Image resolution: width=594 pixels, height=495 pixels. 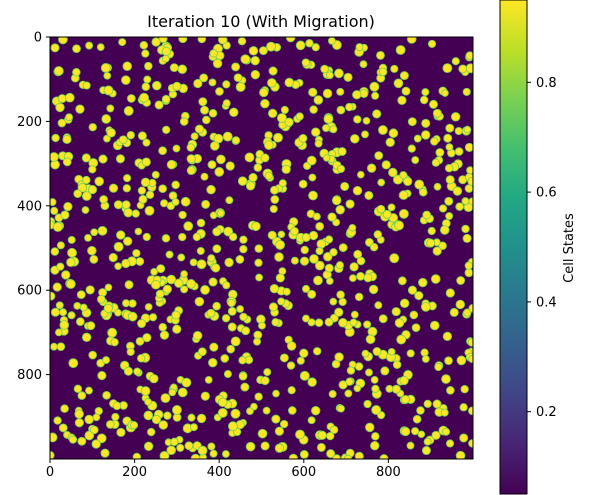 What do you see at coordinates (50, 472) in the screenshot?
I see `x-tick-label: 0` at bounding box center [50, 472].